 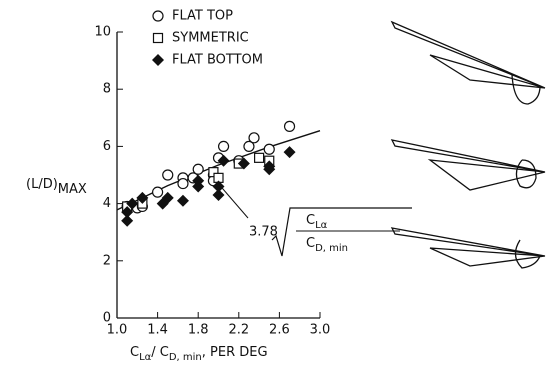 I want to click on x-tick-label: 1.0, so click(x=117, y=330).